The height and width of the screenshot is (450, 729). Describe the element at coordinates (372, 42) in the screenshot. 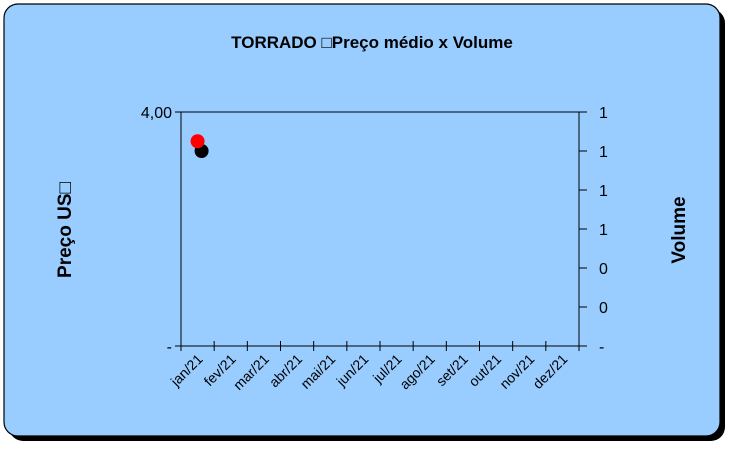

I see `chart-title: TORRADO □Preço médio x Volume` at that location.